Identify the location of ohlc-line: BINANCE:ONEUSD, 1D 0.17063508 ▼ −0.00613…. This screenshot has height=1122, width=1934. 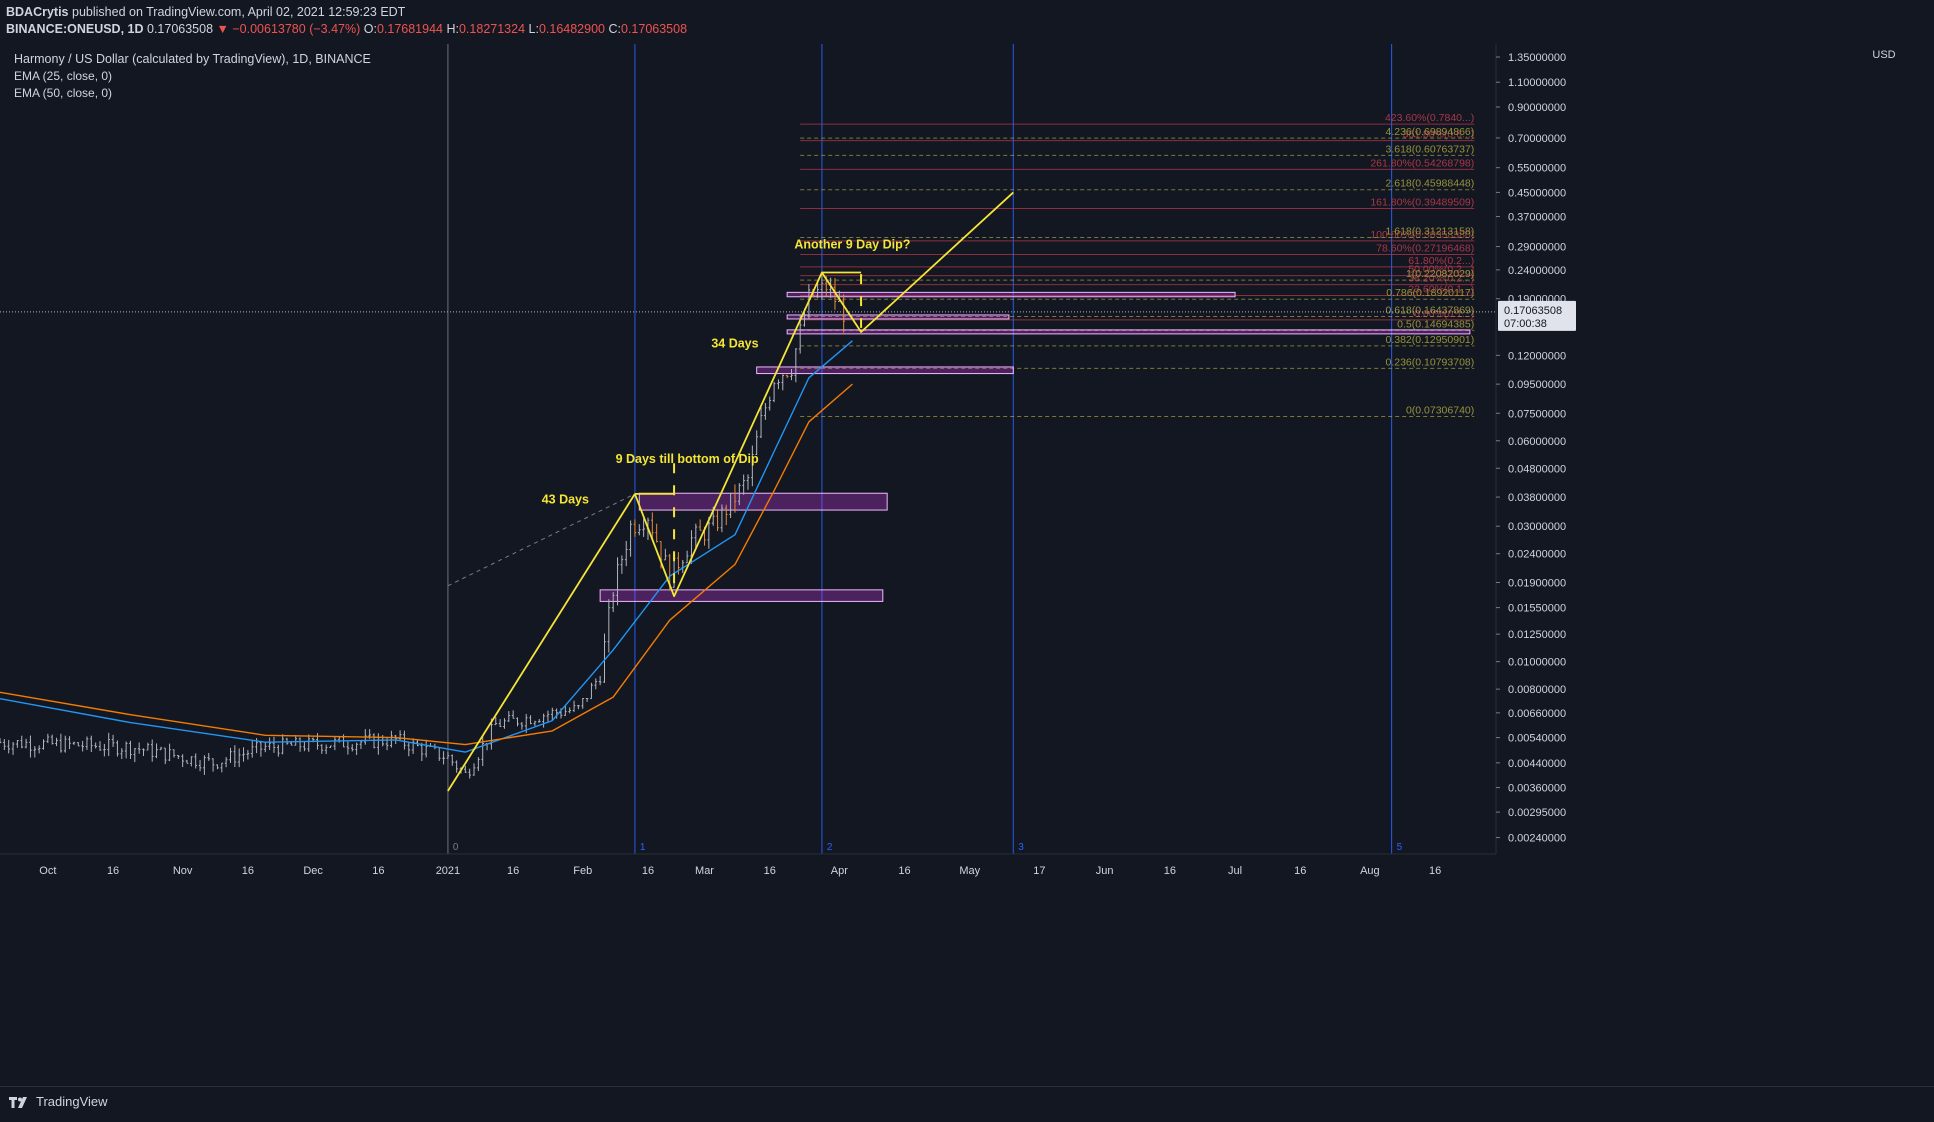
(346, 29).